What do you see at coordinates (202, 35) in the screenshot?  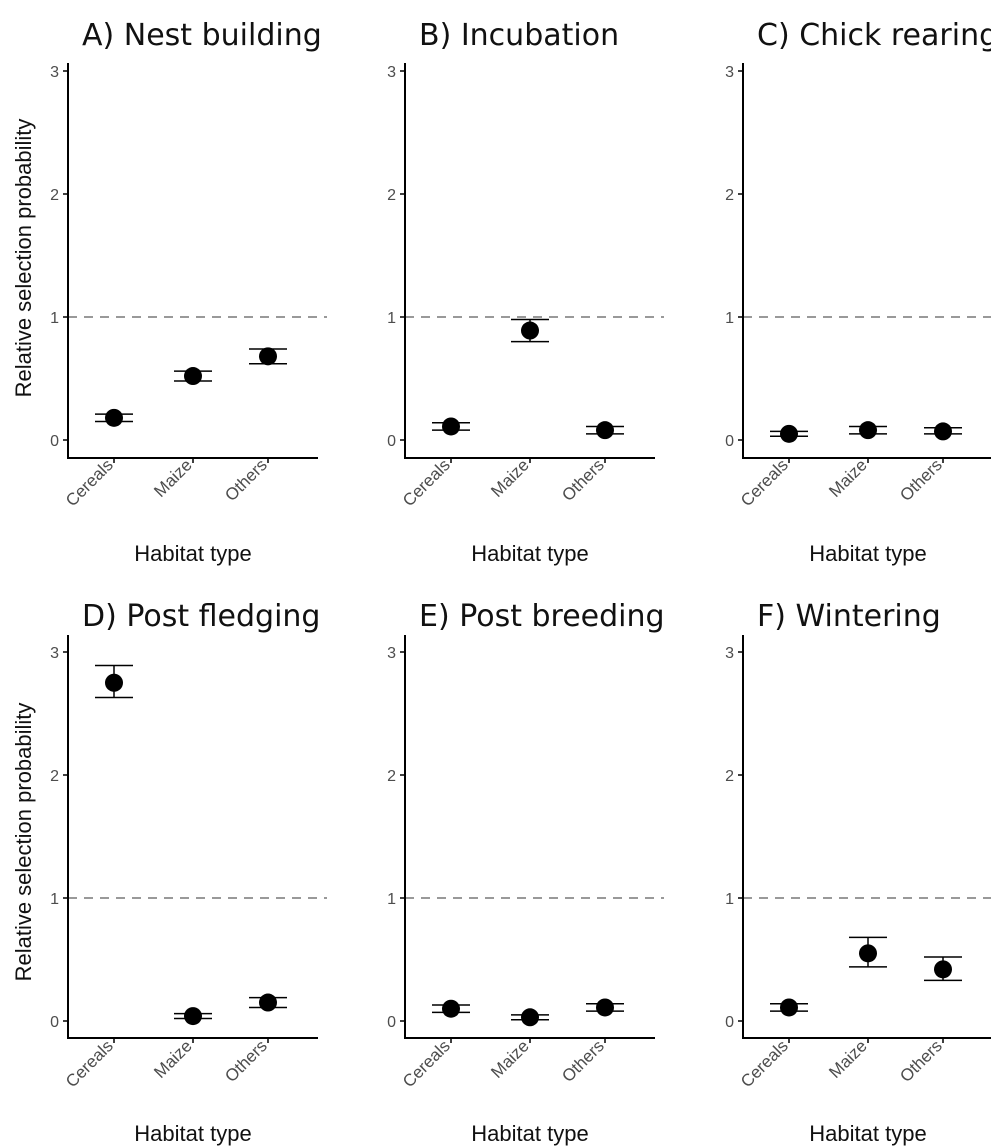 I see `panel-title: A) Nest building` at bounding box center [202, 35].